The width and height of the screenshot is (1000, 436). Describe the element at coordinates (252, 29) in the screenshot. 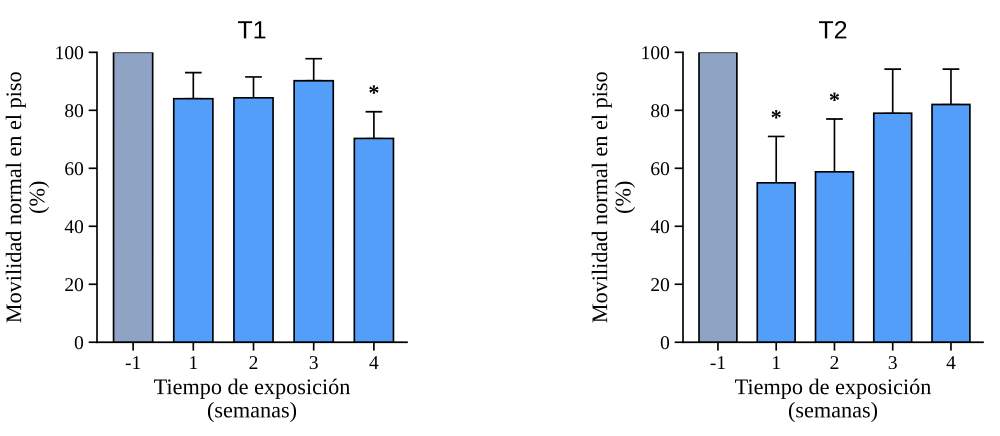

I see `chart-title: T1` at that location.